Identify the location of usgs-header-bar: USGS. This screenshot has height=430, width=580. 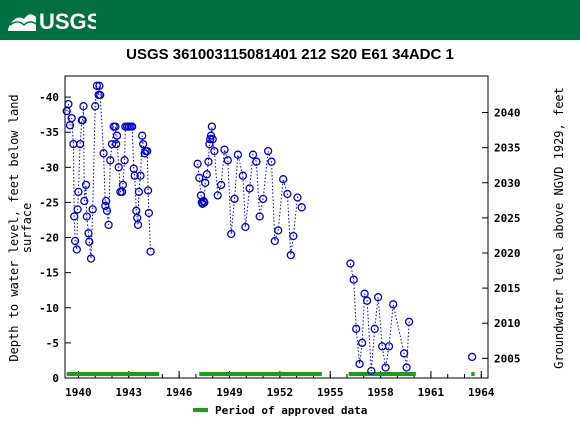
(290, 20).